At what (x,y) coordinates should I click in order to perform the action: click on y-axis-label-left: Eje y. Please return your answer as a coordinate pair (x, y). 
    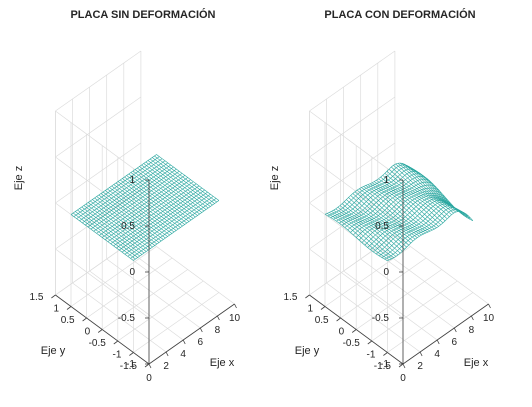
    Looking at the image, I should click on (53, 351).